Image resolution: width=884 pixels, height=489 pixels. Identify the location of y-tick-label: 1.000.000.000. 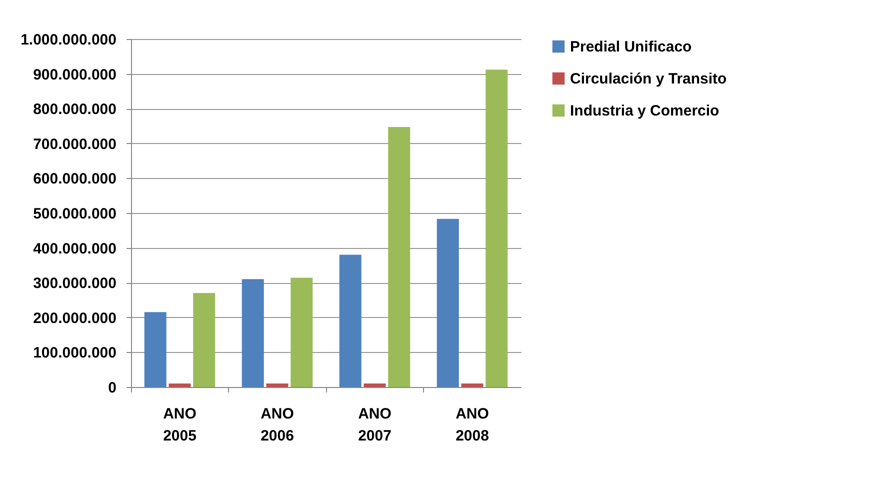
(68, 40).